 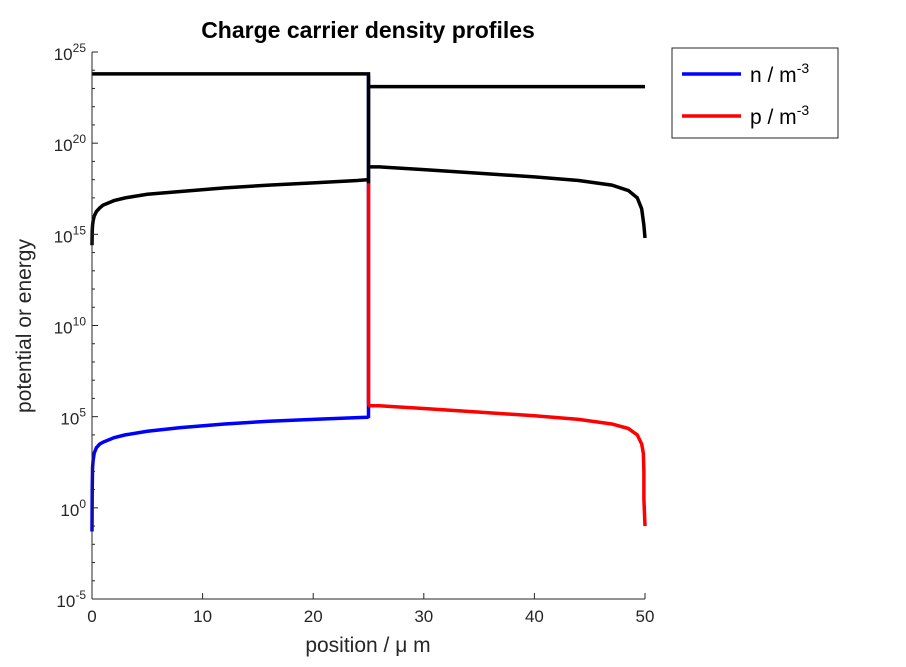 What do you see at coordinates (202, 616) in the screenshot?
I see `x-tick-label-1: 10` at bounding box center [202, 616].